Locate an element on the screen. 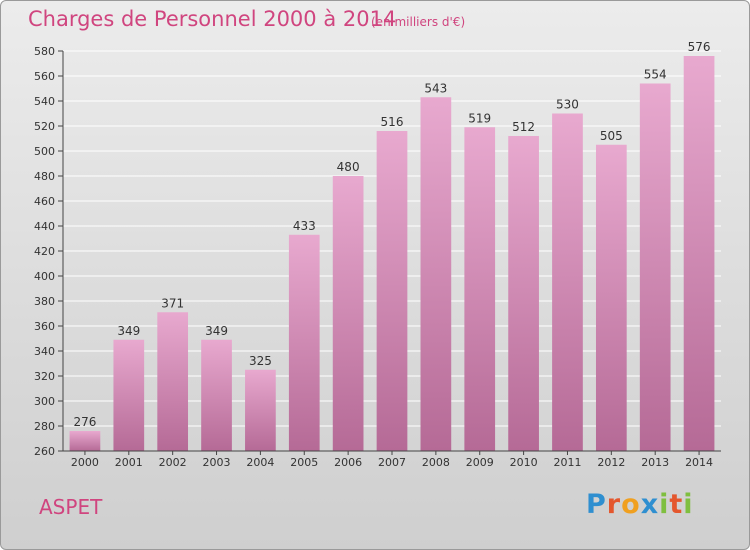 This screenshot has width=750, height=550. data-label: 576 is located at coordinates (699, 47).